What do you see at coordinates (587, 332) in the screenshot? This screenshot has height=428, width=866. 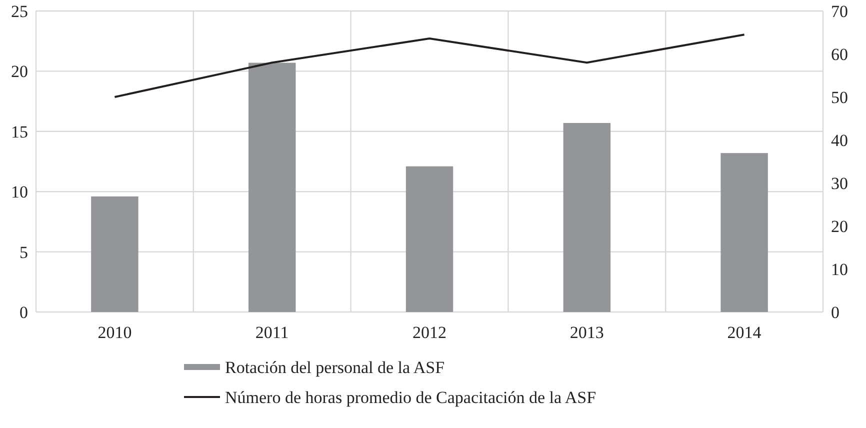 I see `x-tick-label: 2013` at bounding box center [587, 332].